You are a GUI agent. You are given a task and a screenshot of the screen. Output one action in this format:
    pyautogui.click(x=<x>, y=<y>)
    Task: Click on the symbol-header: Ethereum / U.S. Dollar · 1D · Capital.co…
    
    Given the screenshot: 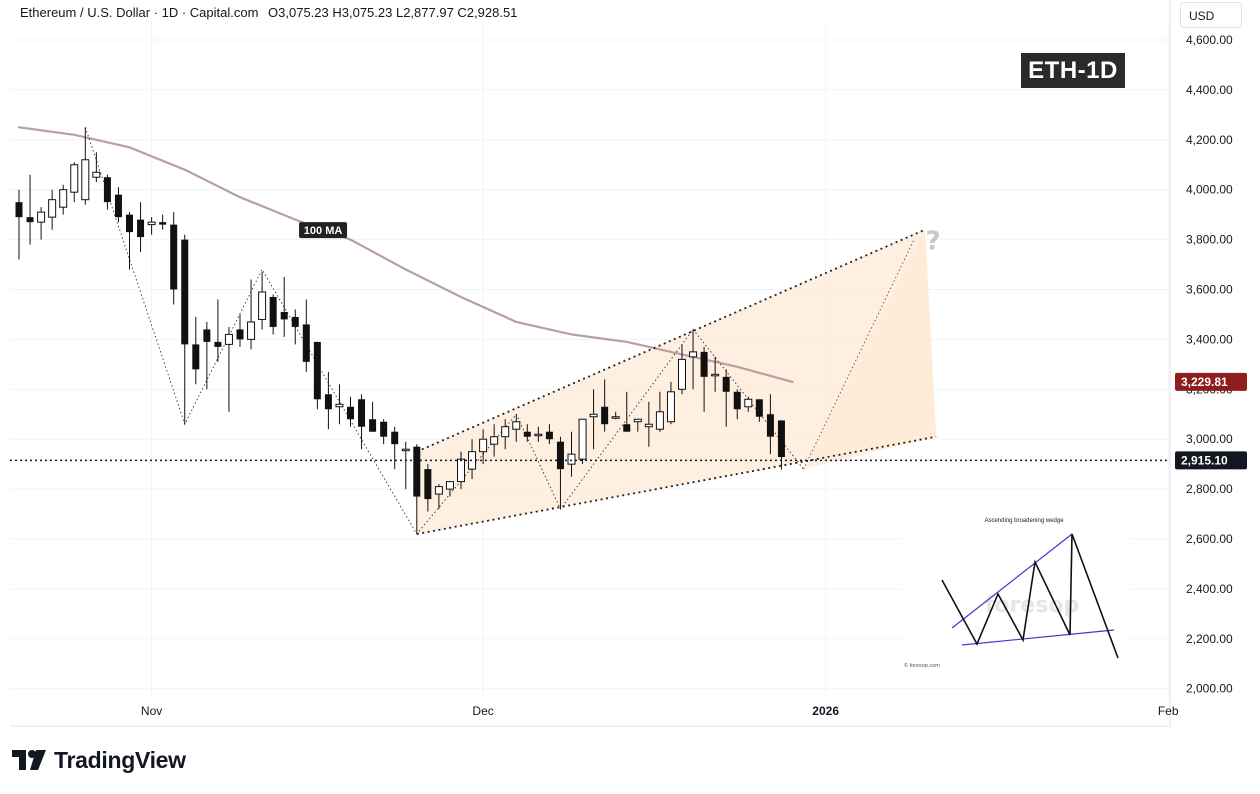 What is the action you would take?
    pyautogui.click(x=268, y=12)
    